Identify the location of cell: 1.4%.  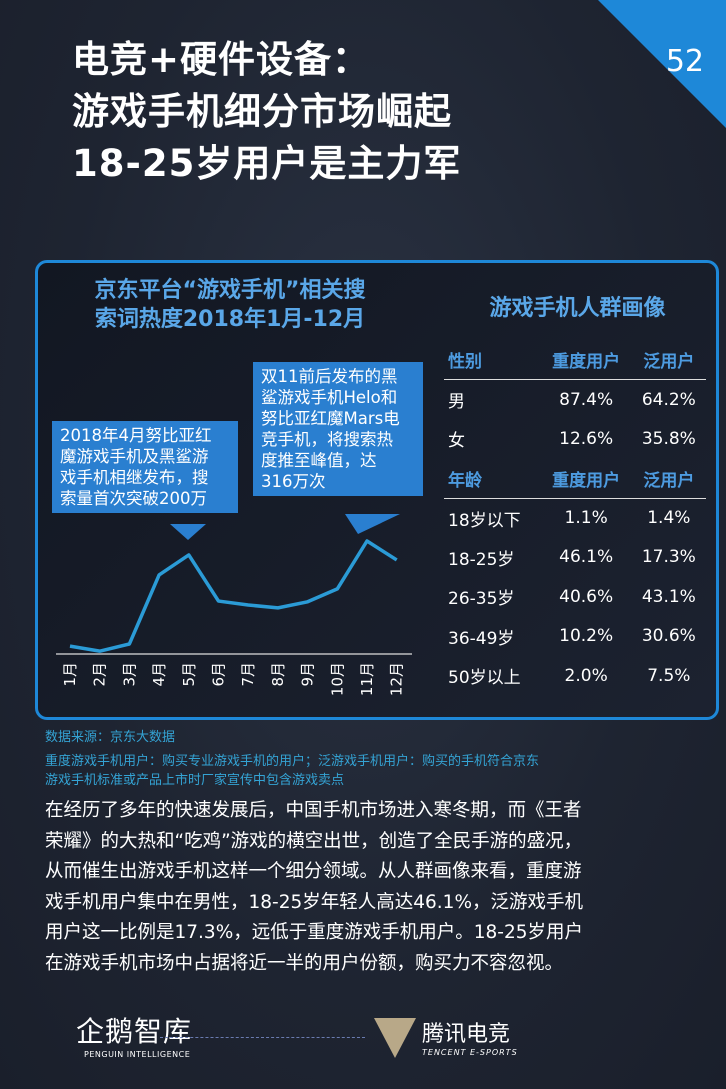
(669, 518).